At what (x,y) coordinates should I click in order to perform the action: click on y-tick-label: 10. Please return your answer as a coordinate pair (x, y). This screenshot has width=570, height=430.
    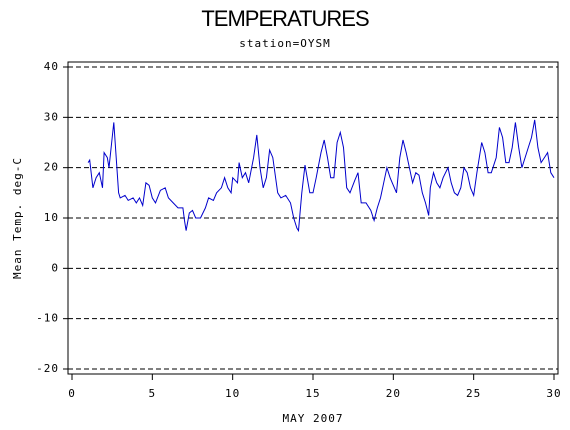
    Looking at the image, I should click on (51, 217).